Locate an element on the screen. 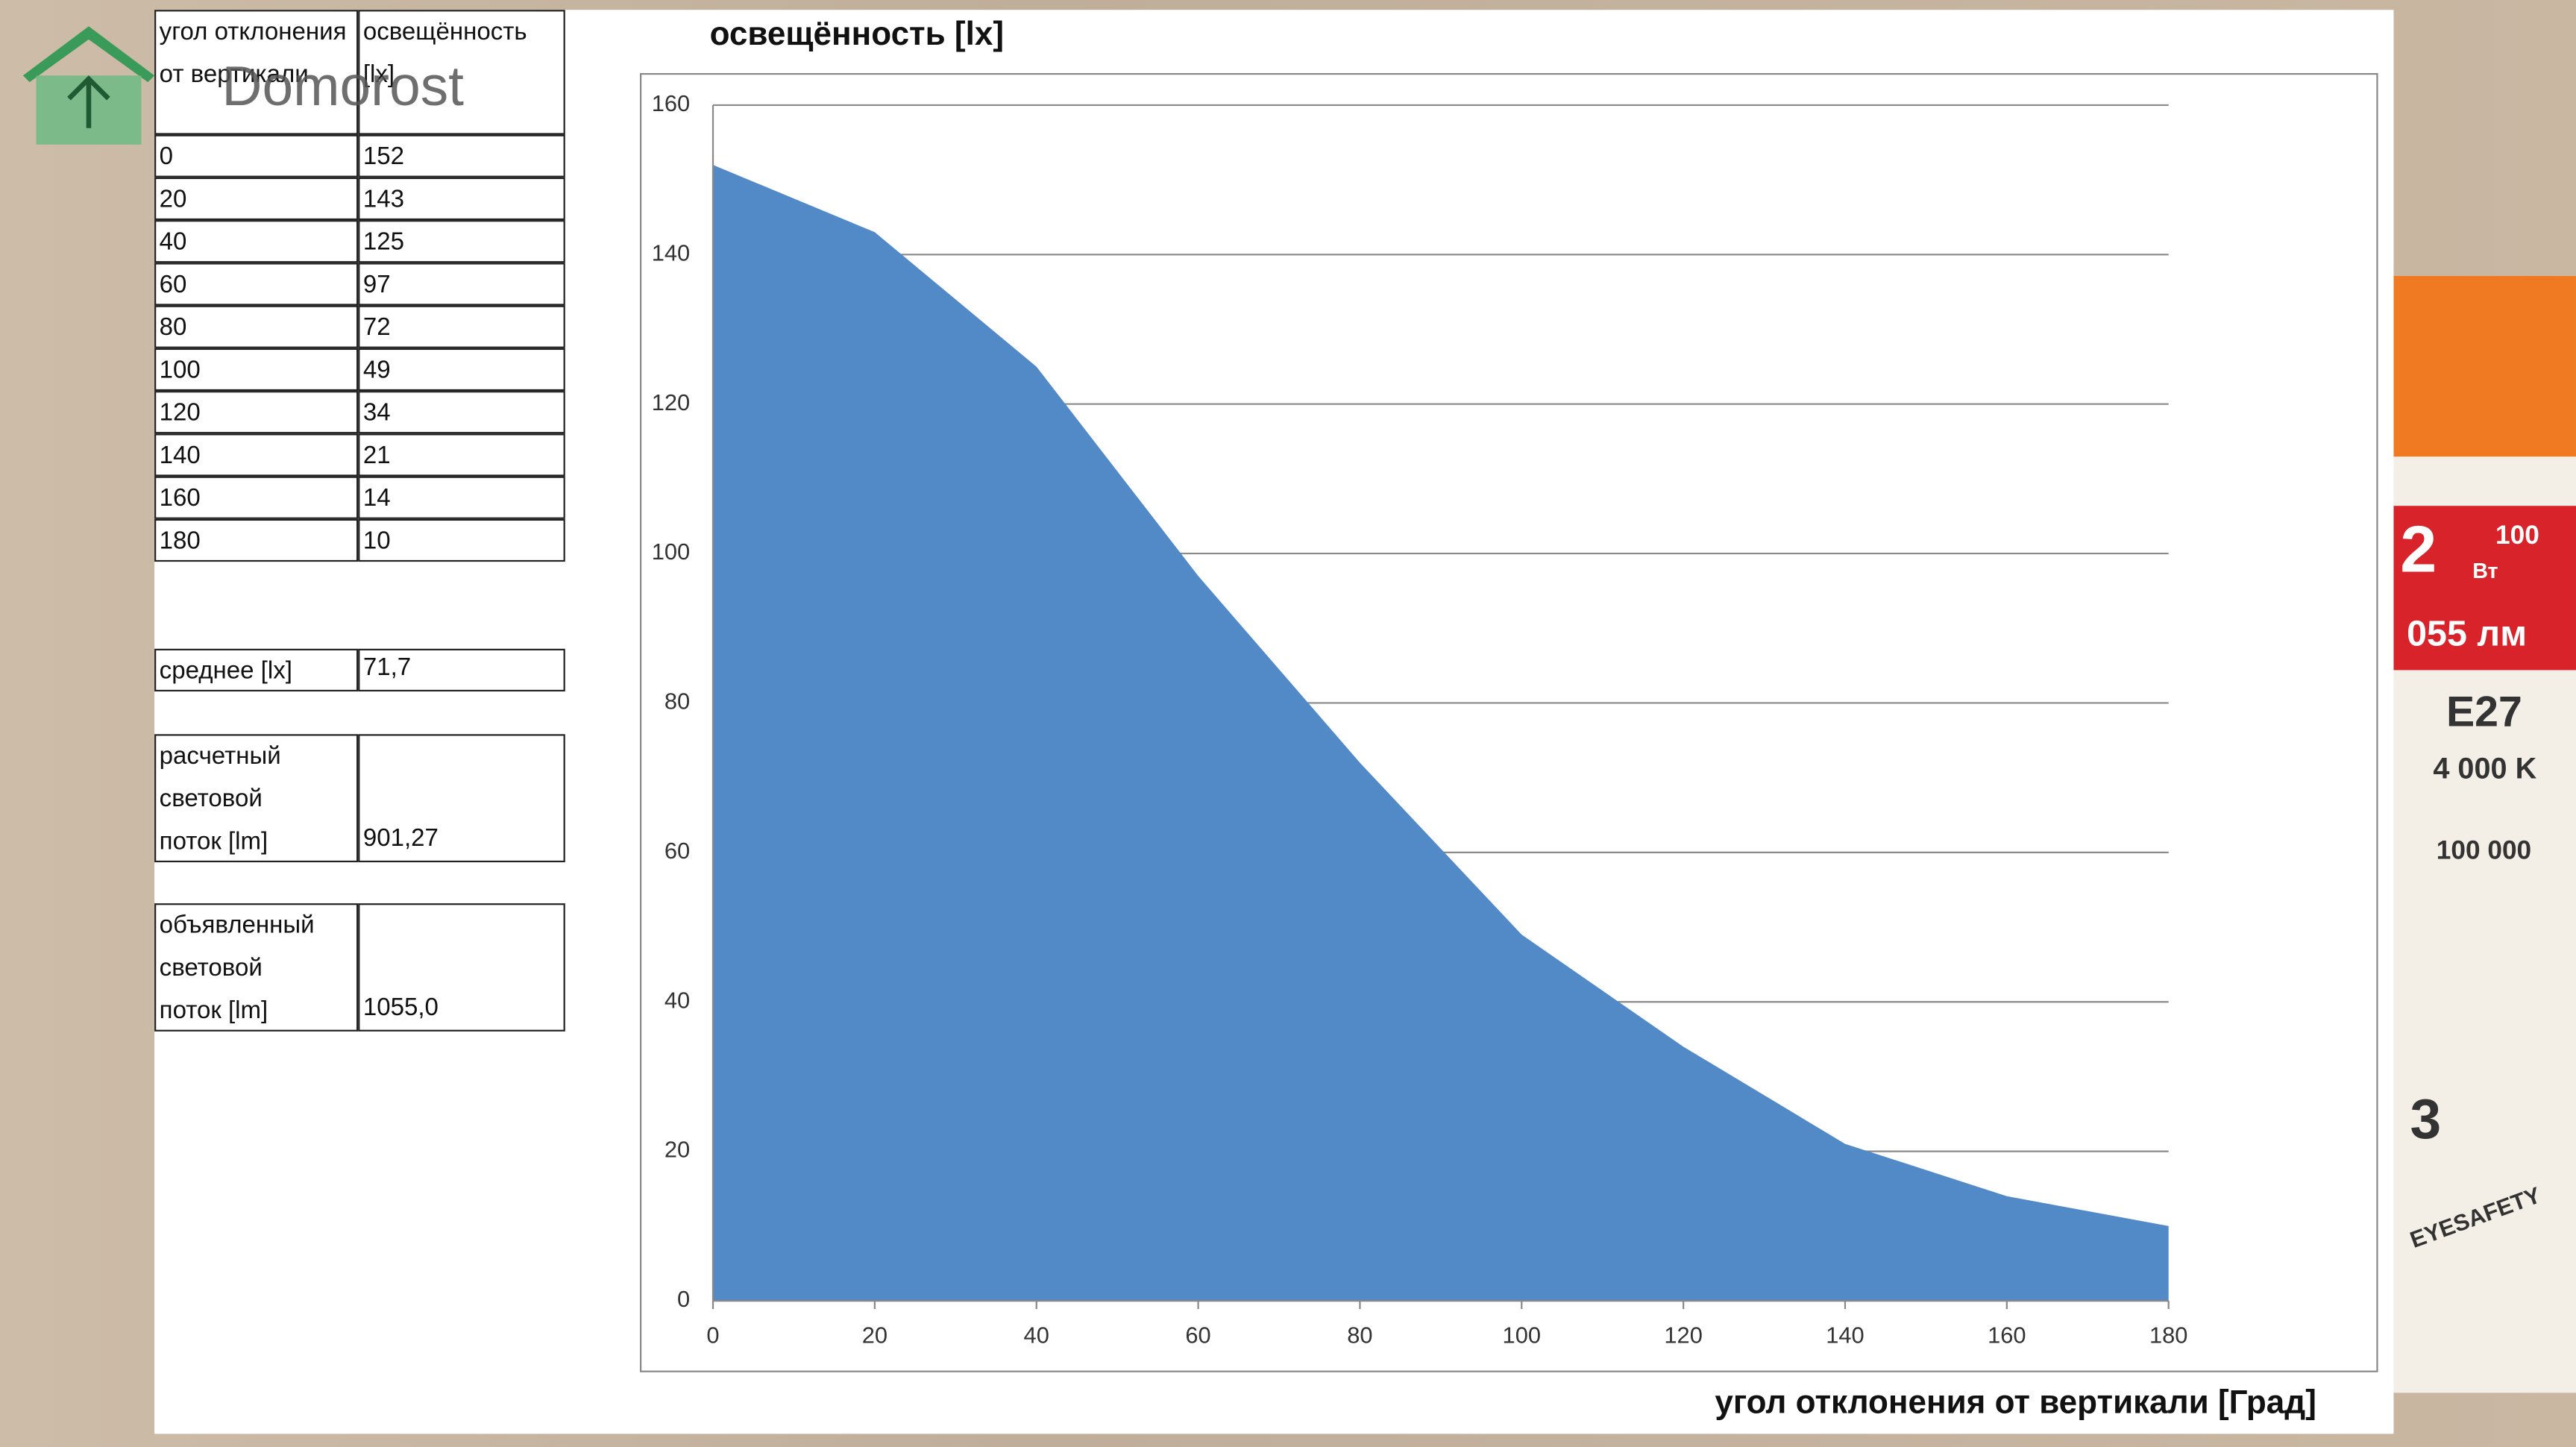 Image resolution: width=2576 pixels, height=1447 pixels. table-cell: 10 is located at coordinates (462, 540).